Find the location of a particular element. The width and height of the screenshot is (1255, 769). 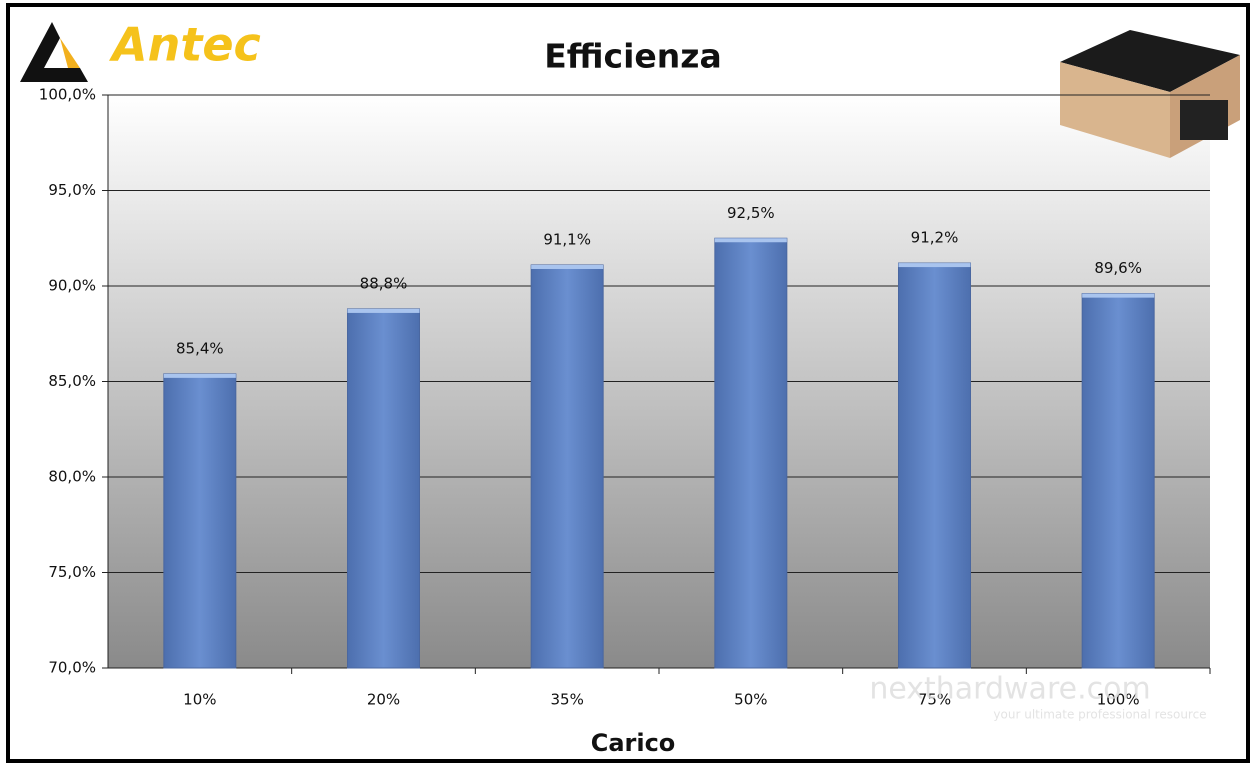

watermark: nexthardware.com is located at coordinates (1009, 689).